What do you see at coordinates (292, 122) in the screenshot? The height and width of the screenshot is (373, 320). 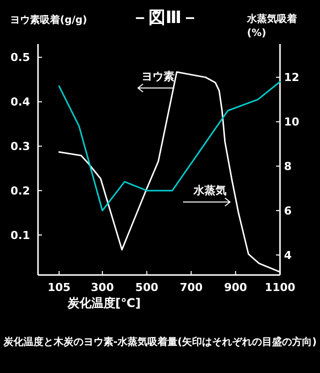 I see `y2-tick-label: 10` at bounding box center [292, 122].